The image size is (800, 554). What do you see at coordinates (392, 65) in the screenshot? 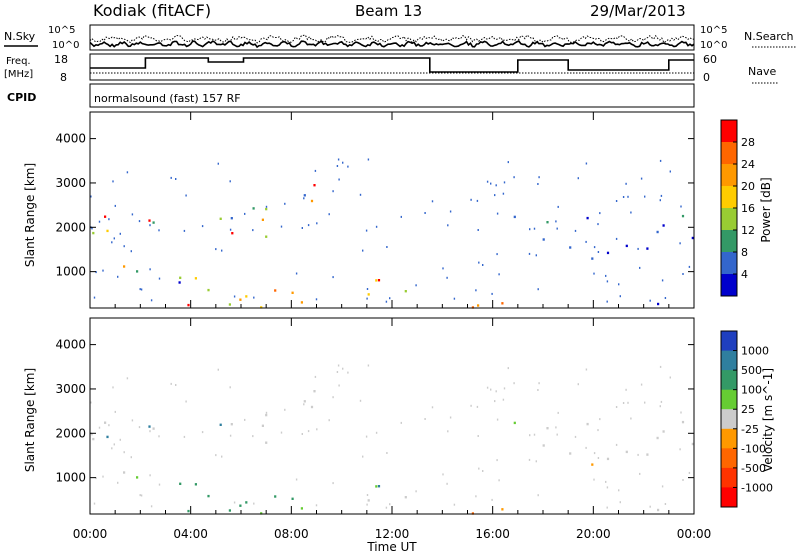
I see `freq-line` at bounding box center [392, 65].